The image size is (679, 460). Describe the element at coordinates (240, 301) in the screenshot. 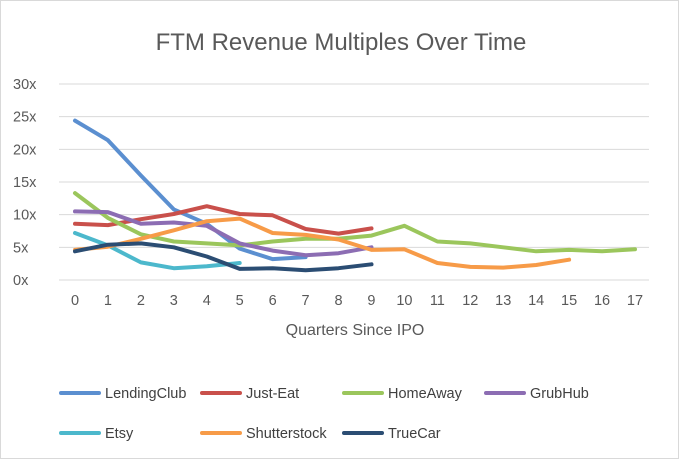

I see `x-tick-label: 5` at that location.